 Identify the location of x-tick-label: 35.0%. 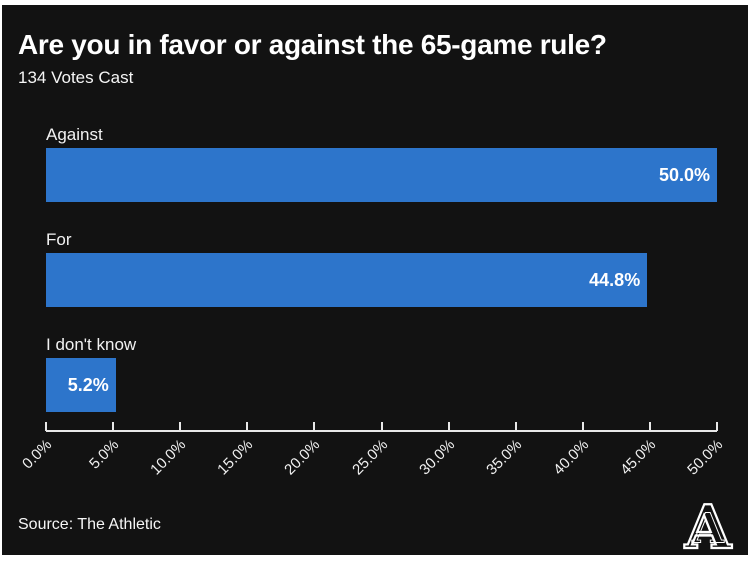
(504, 457).